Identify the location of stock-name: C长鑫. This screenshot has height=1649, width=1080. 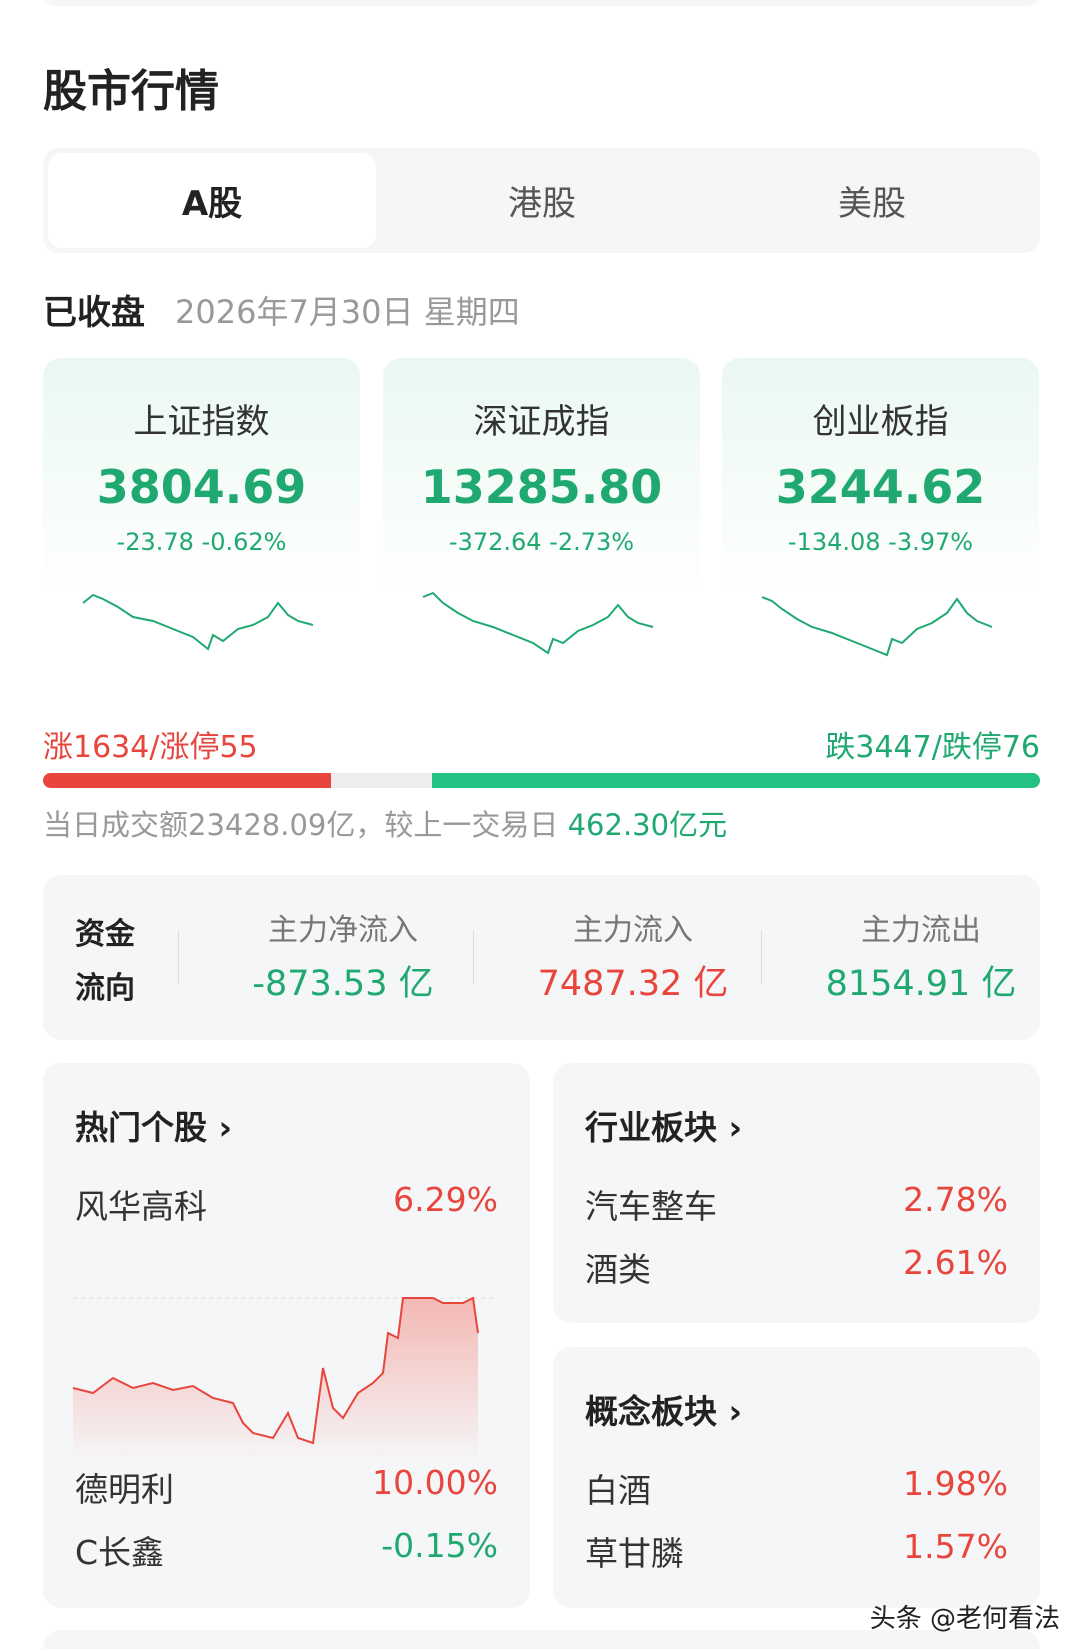
(120, 1552).